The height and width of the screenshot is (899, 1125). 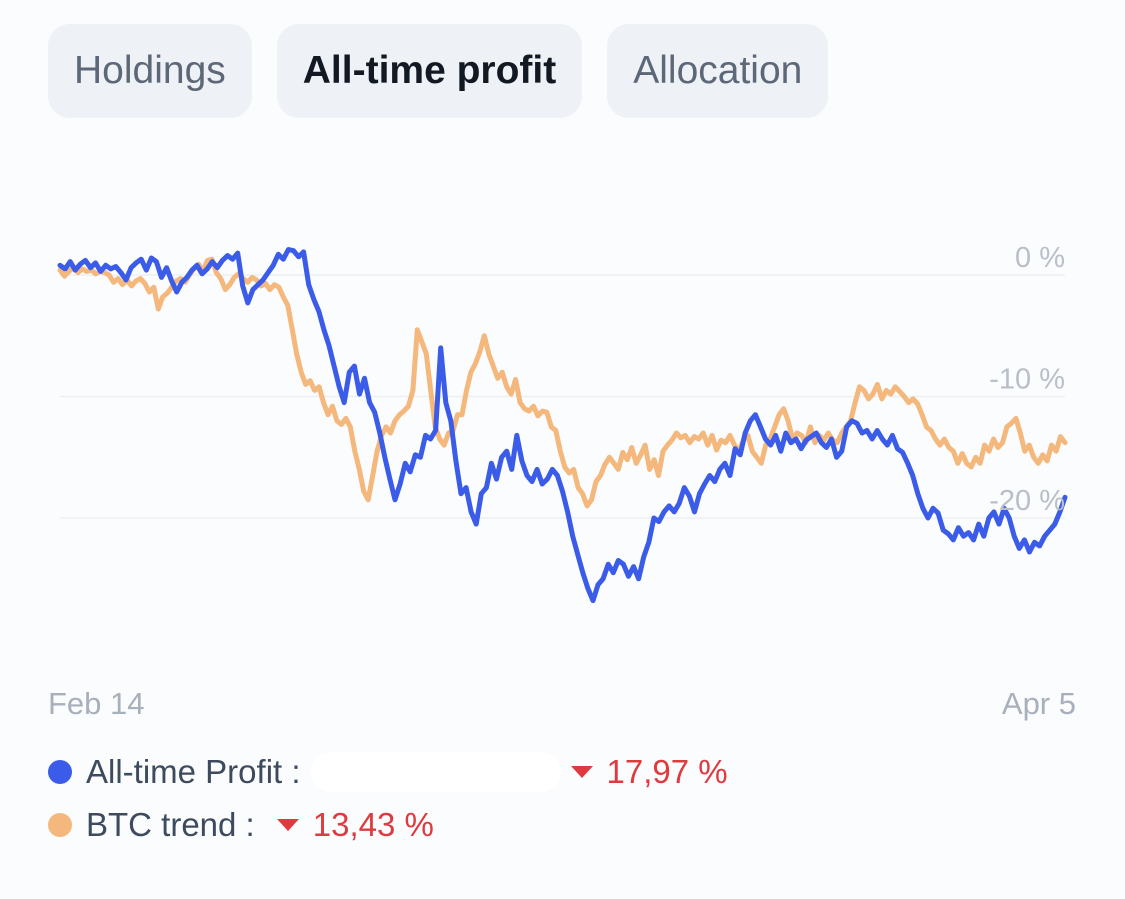 I want to click on legend-profit-label: All-time Profit :, so click(x=193, y=771).